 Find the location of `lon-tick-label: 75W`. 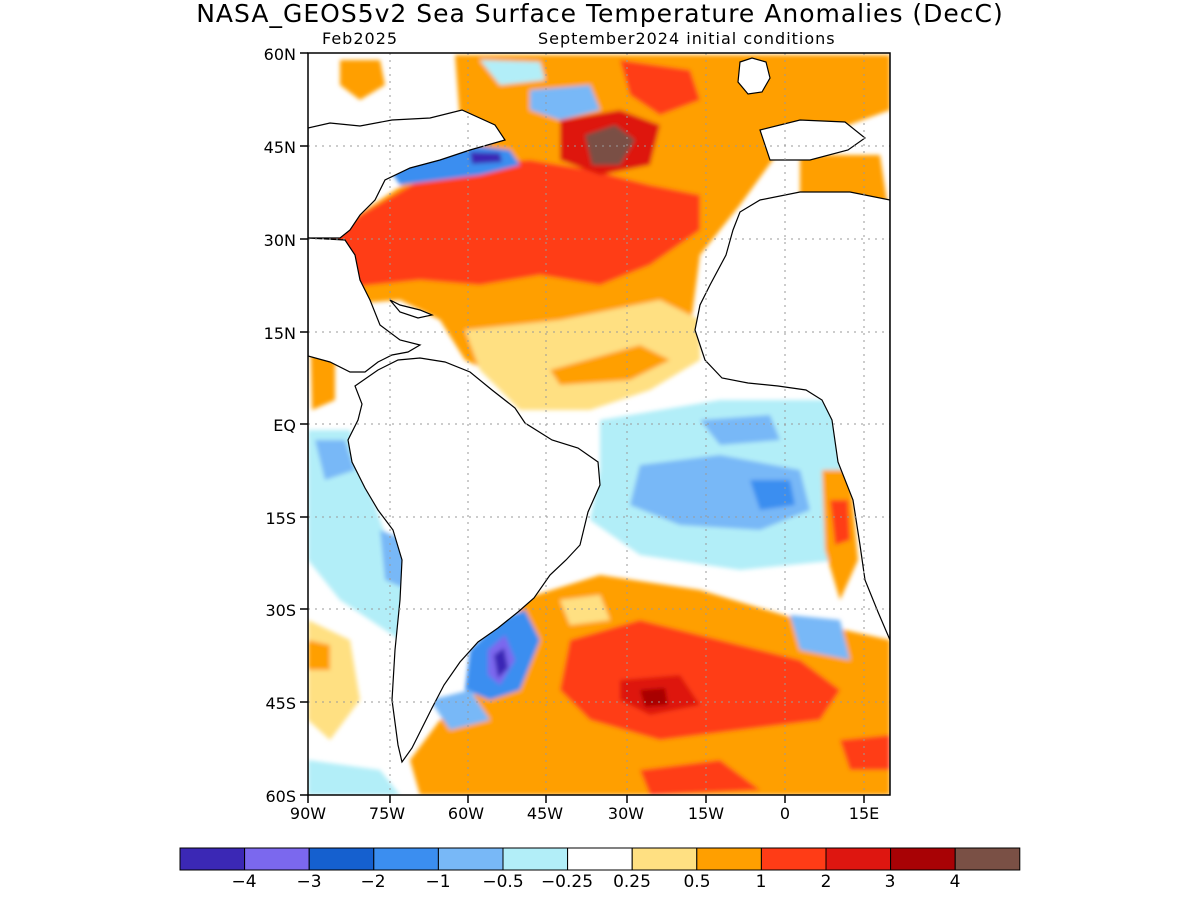

lon-tick-label: 75W is located at coordinates (387, 813).